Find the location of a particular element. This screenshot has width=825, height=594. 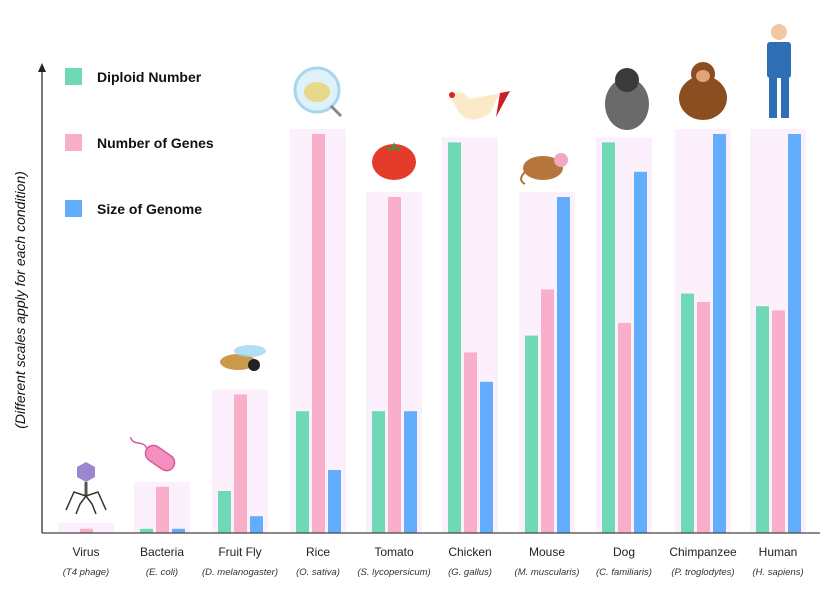

chimpanzee-icon is located at coordinates (703, 91).